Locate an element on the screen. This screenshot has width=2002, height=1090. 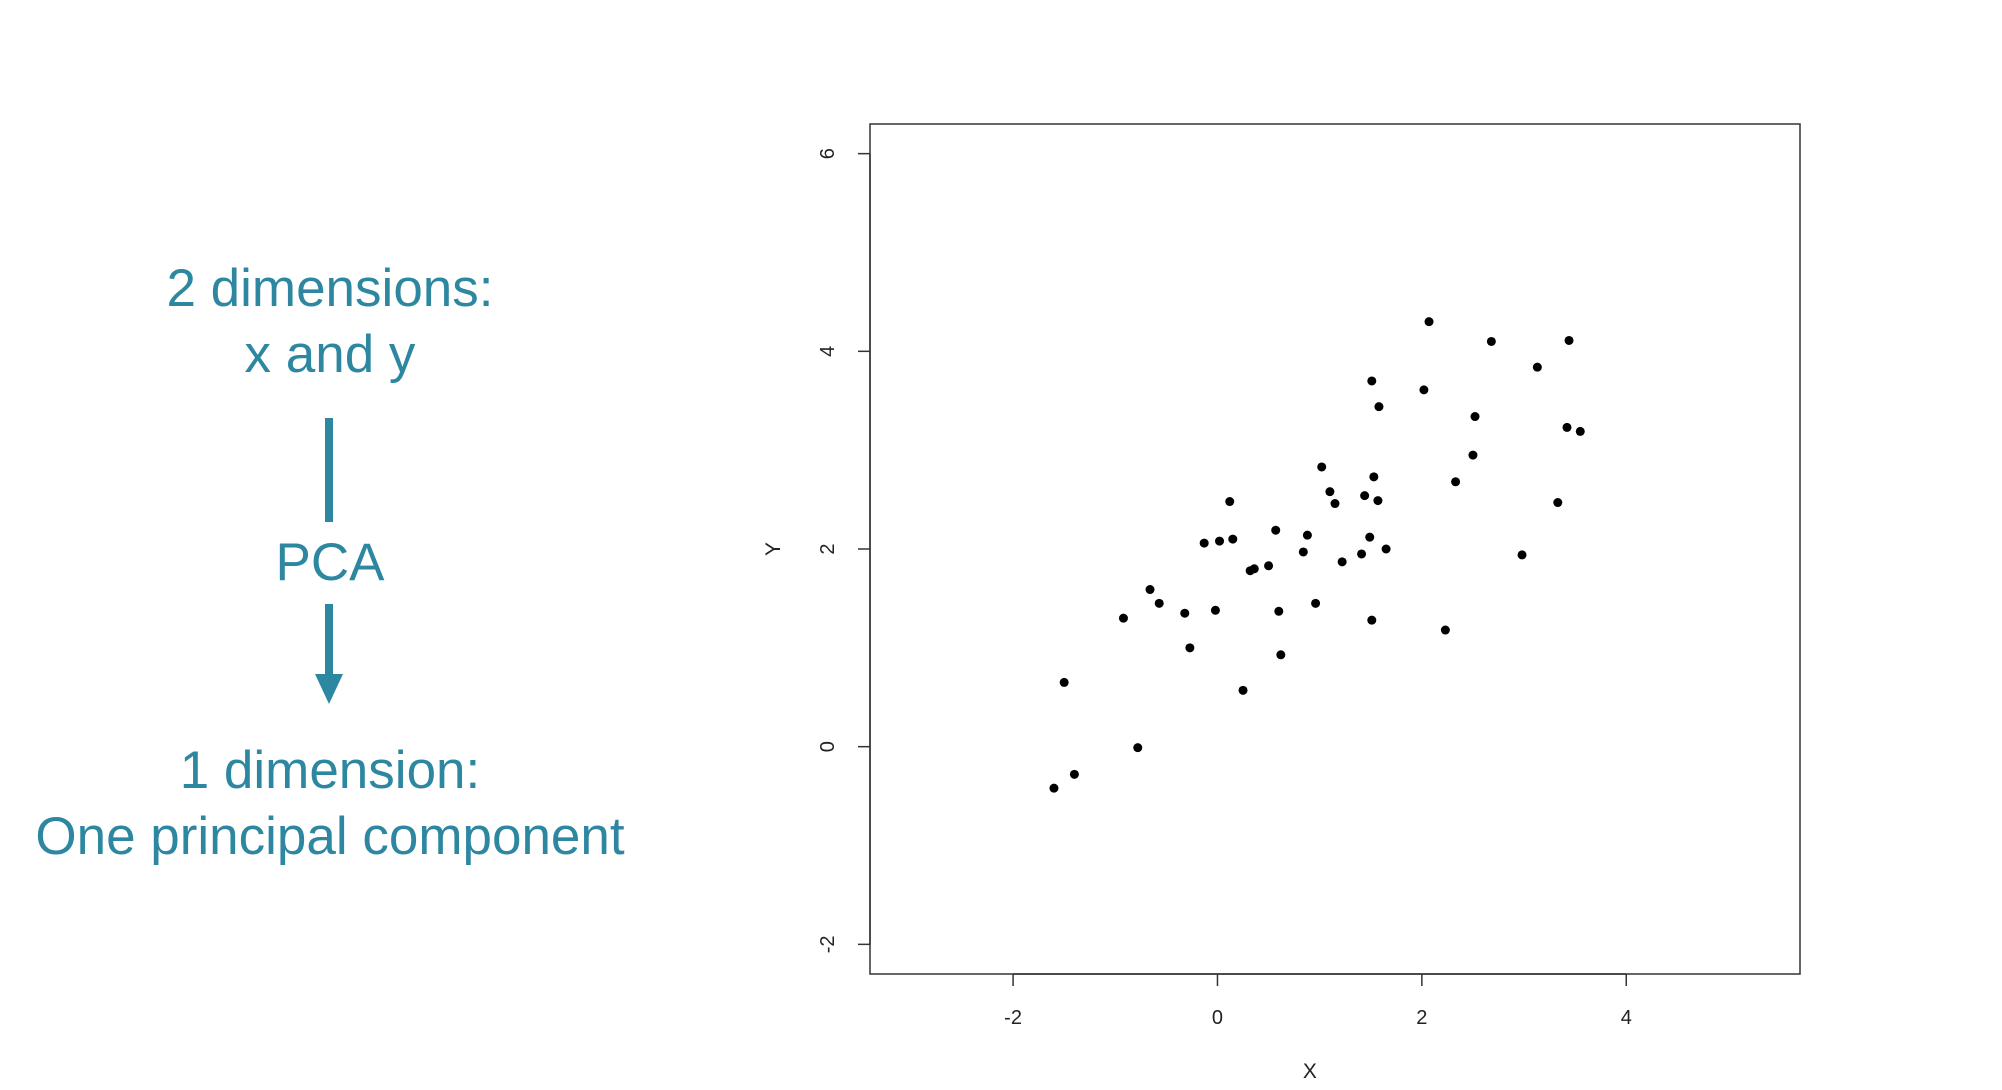
y-tick-label: 0 is located at coordinates (828, 746).